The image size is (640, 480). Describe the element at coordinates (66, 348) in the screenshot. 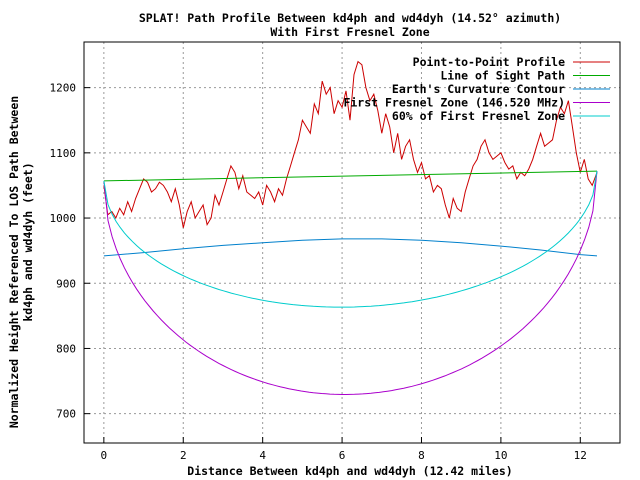

I see `y-tick-label: 800` at that location.